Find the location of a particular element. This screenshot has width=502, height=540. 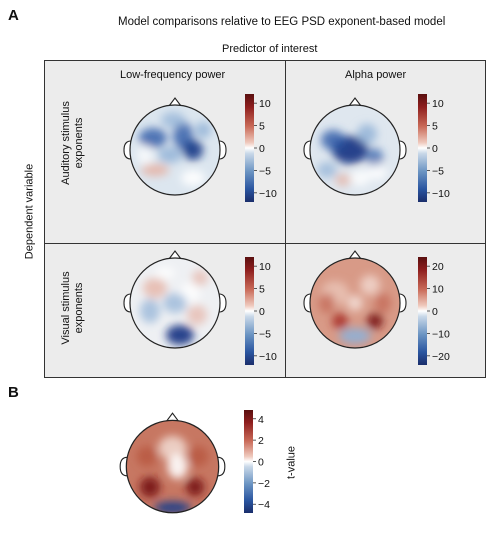

grid-divider-horizontal is located at coordinates (265, 243).